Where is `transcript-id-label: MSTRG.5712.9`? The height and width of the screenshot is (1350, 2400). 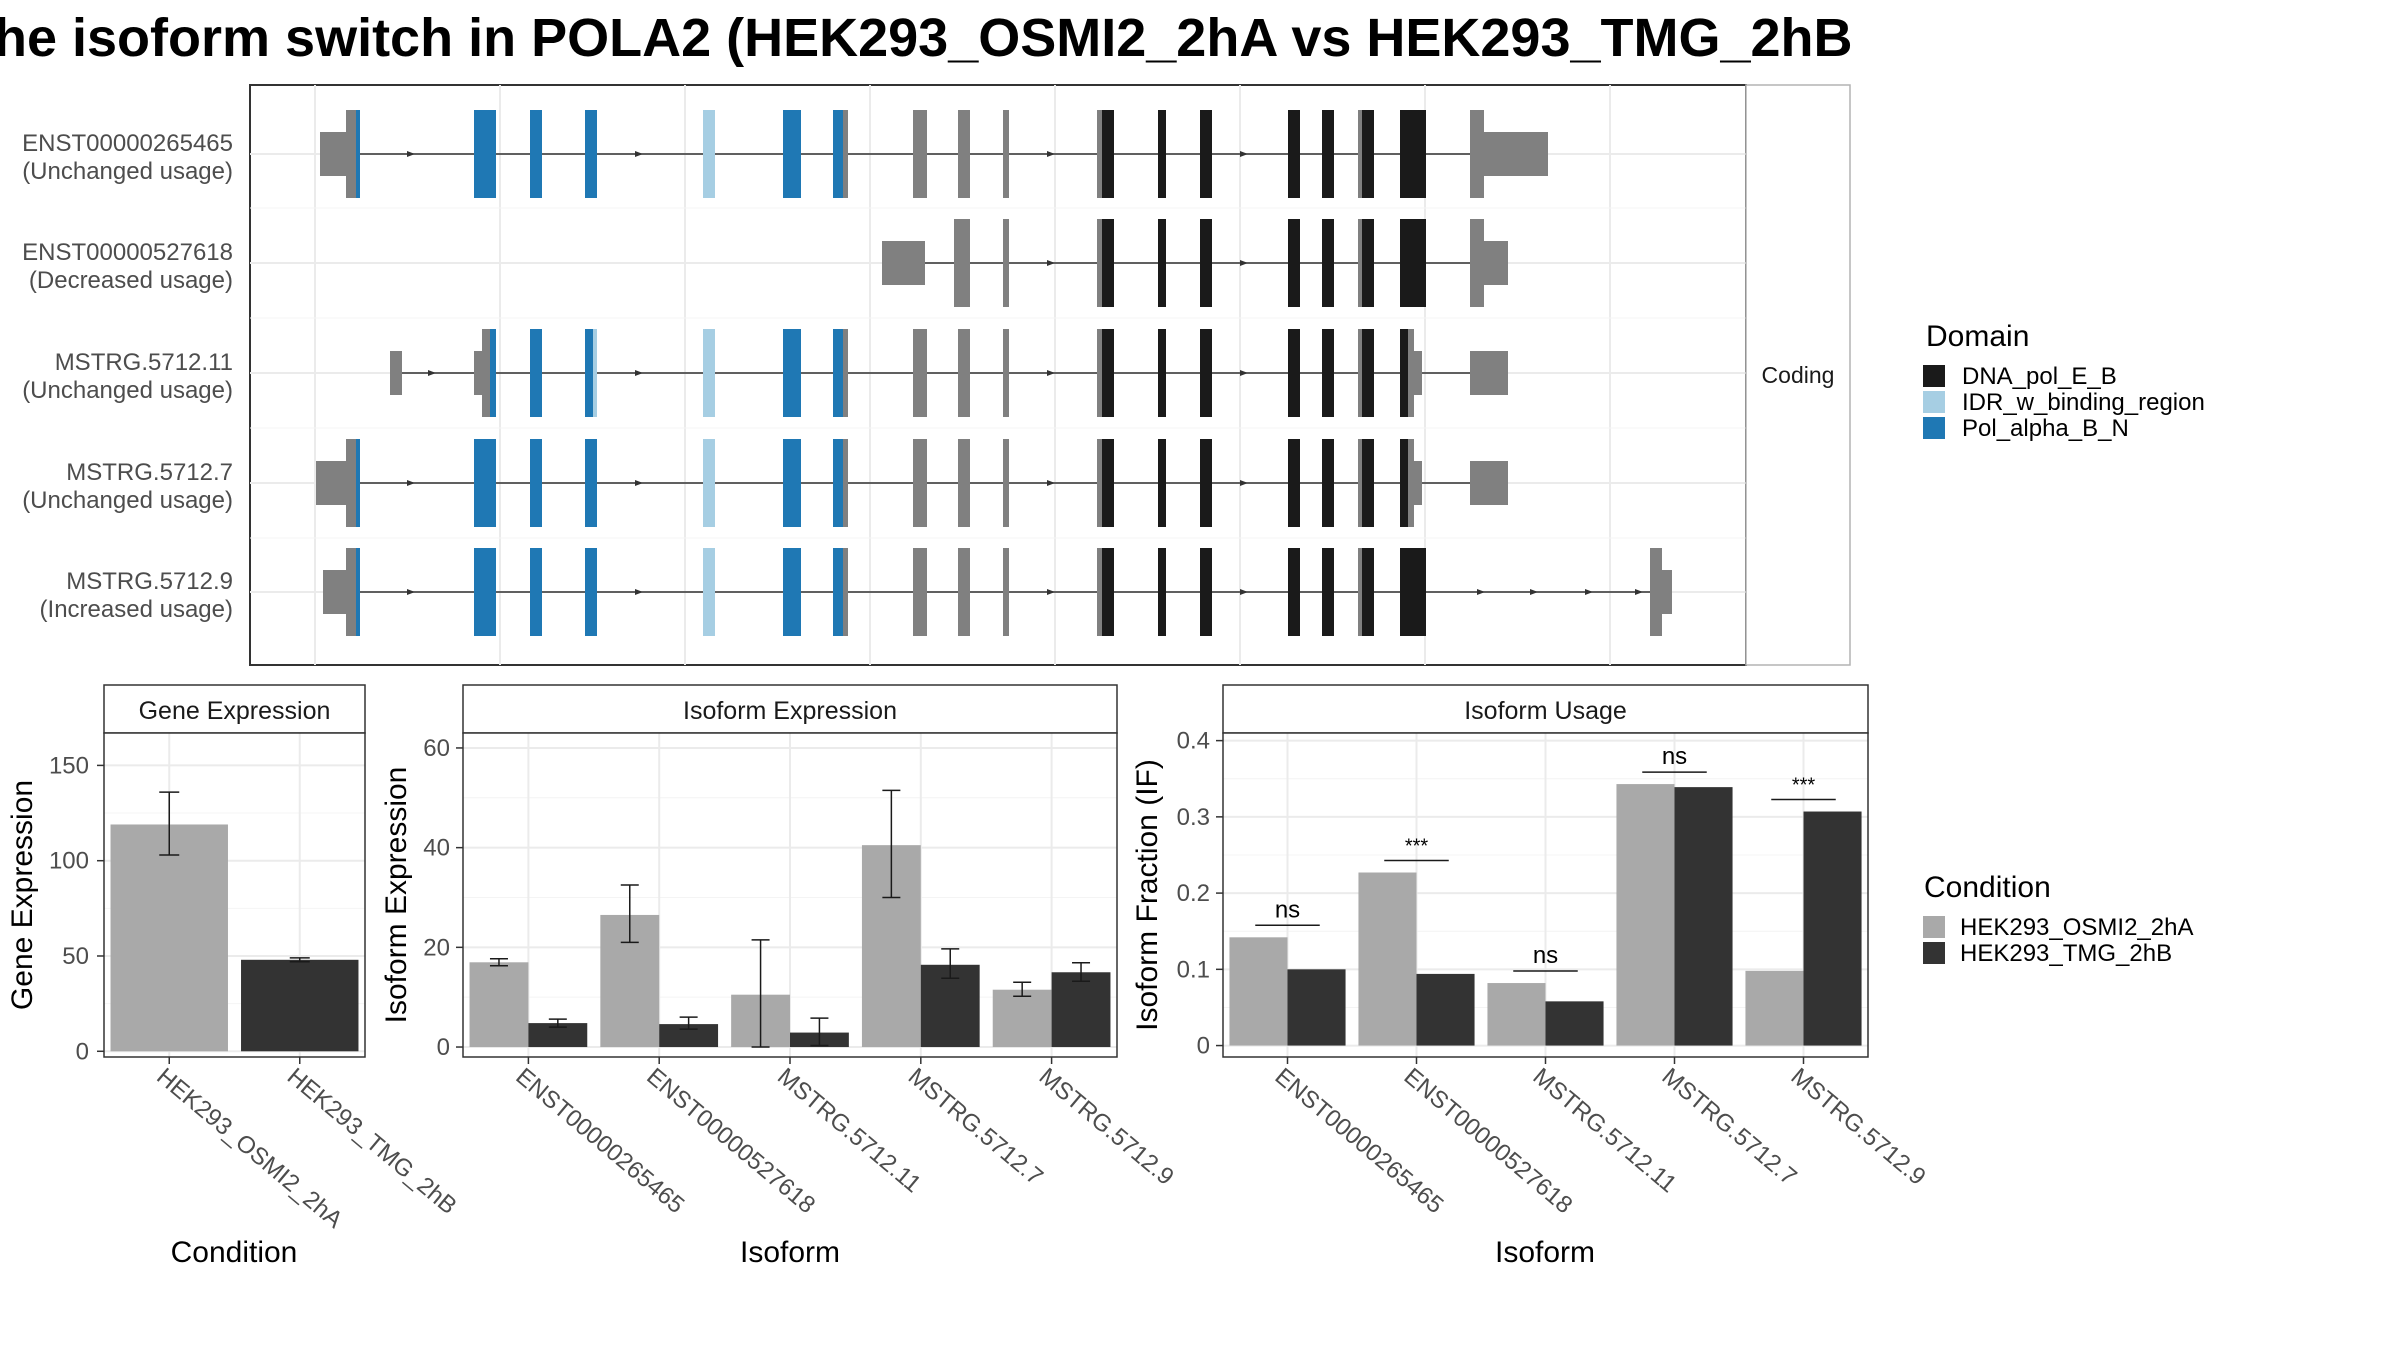 transcript-id-label: MSTRG.5712.9 is located at coordinates (149, 581).